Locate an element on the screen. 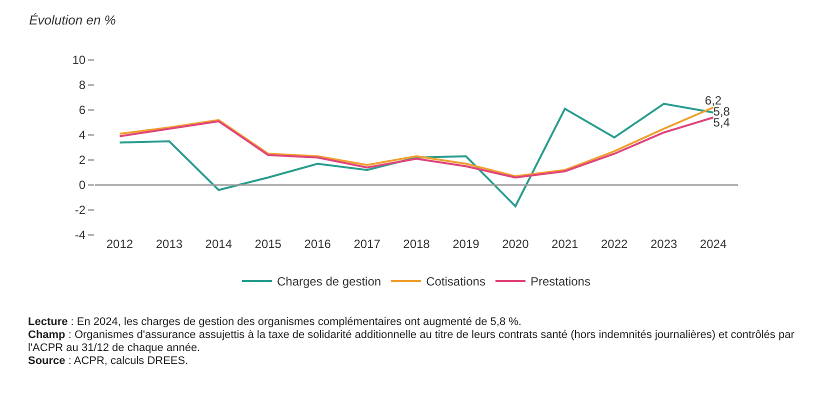  text: Champ : Organismes d'assurance assujettis à la taxe de solidarité additionnelle au titre de leurs contrats santé (hors indemnités journalières) et contrôlés par l'ACPR au 31/12 de chaque année. is located at coordinates (411, 341).